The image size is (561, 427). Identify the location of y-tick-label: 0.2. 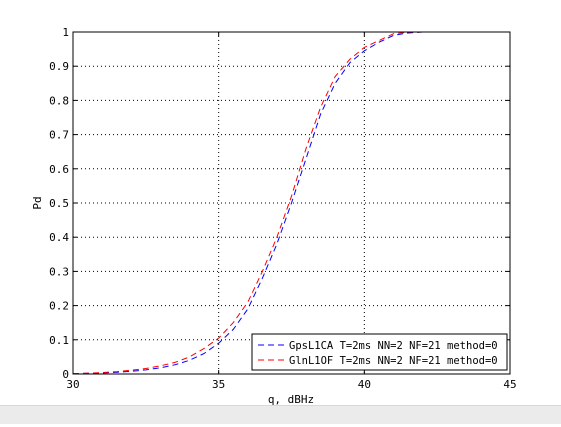
(59, 306).